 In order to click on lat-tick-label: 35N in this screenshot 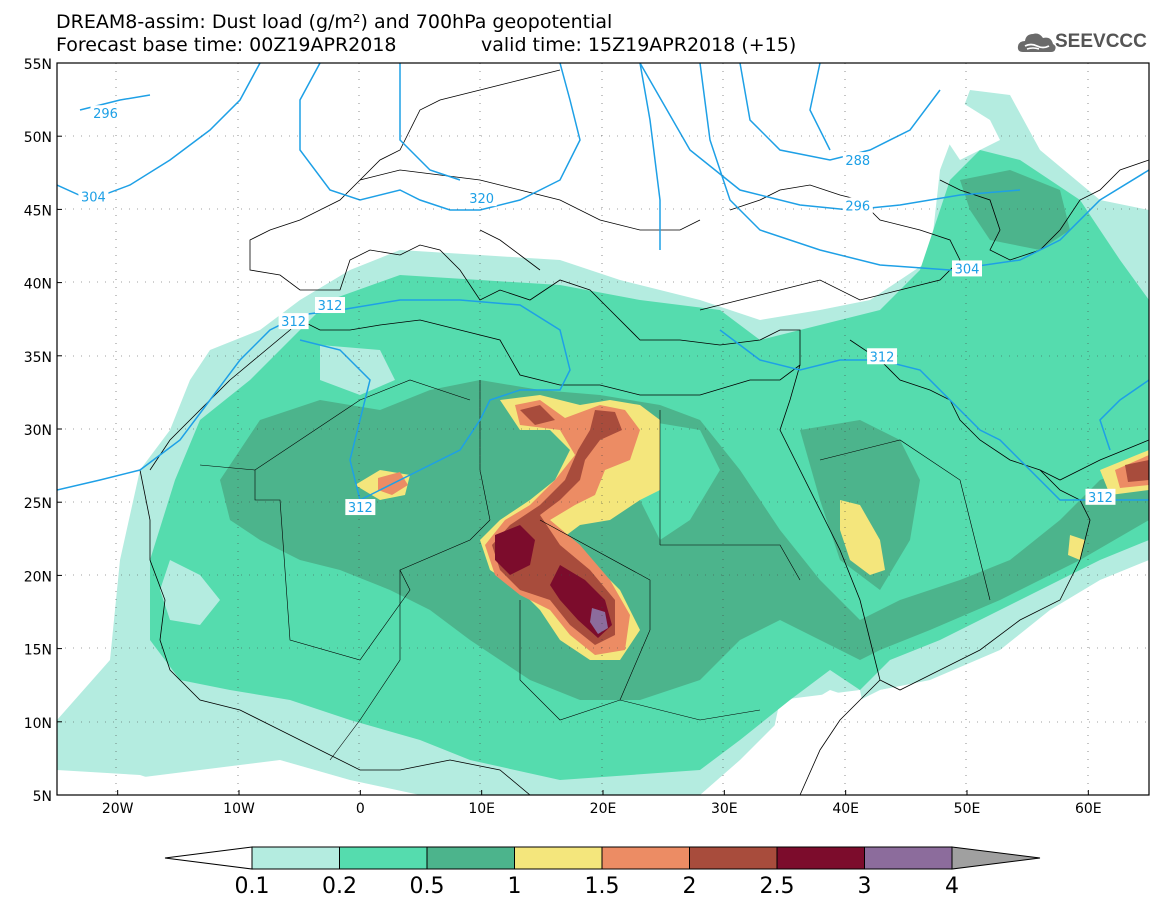, I will do `click(38, 358)`.